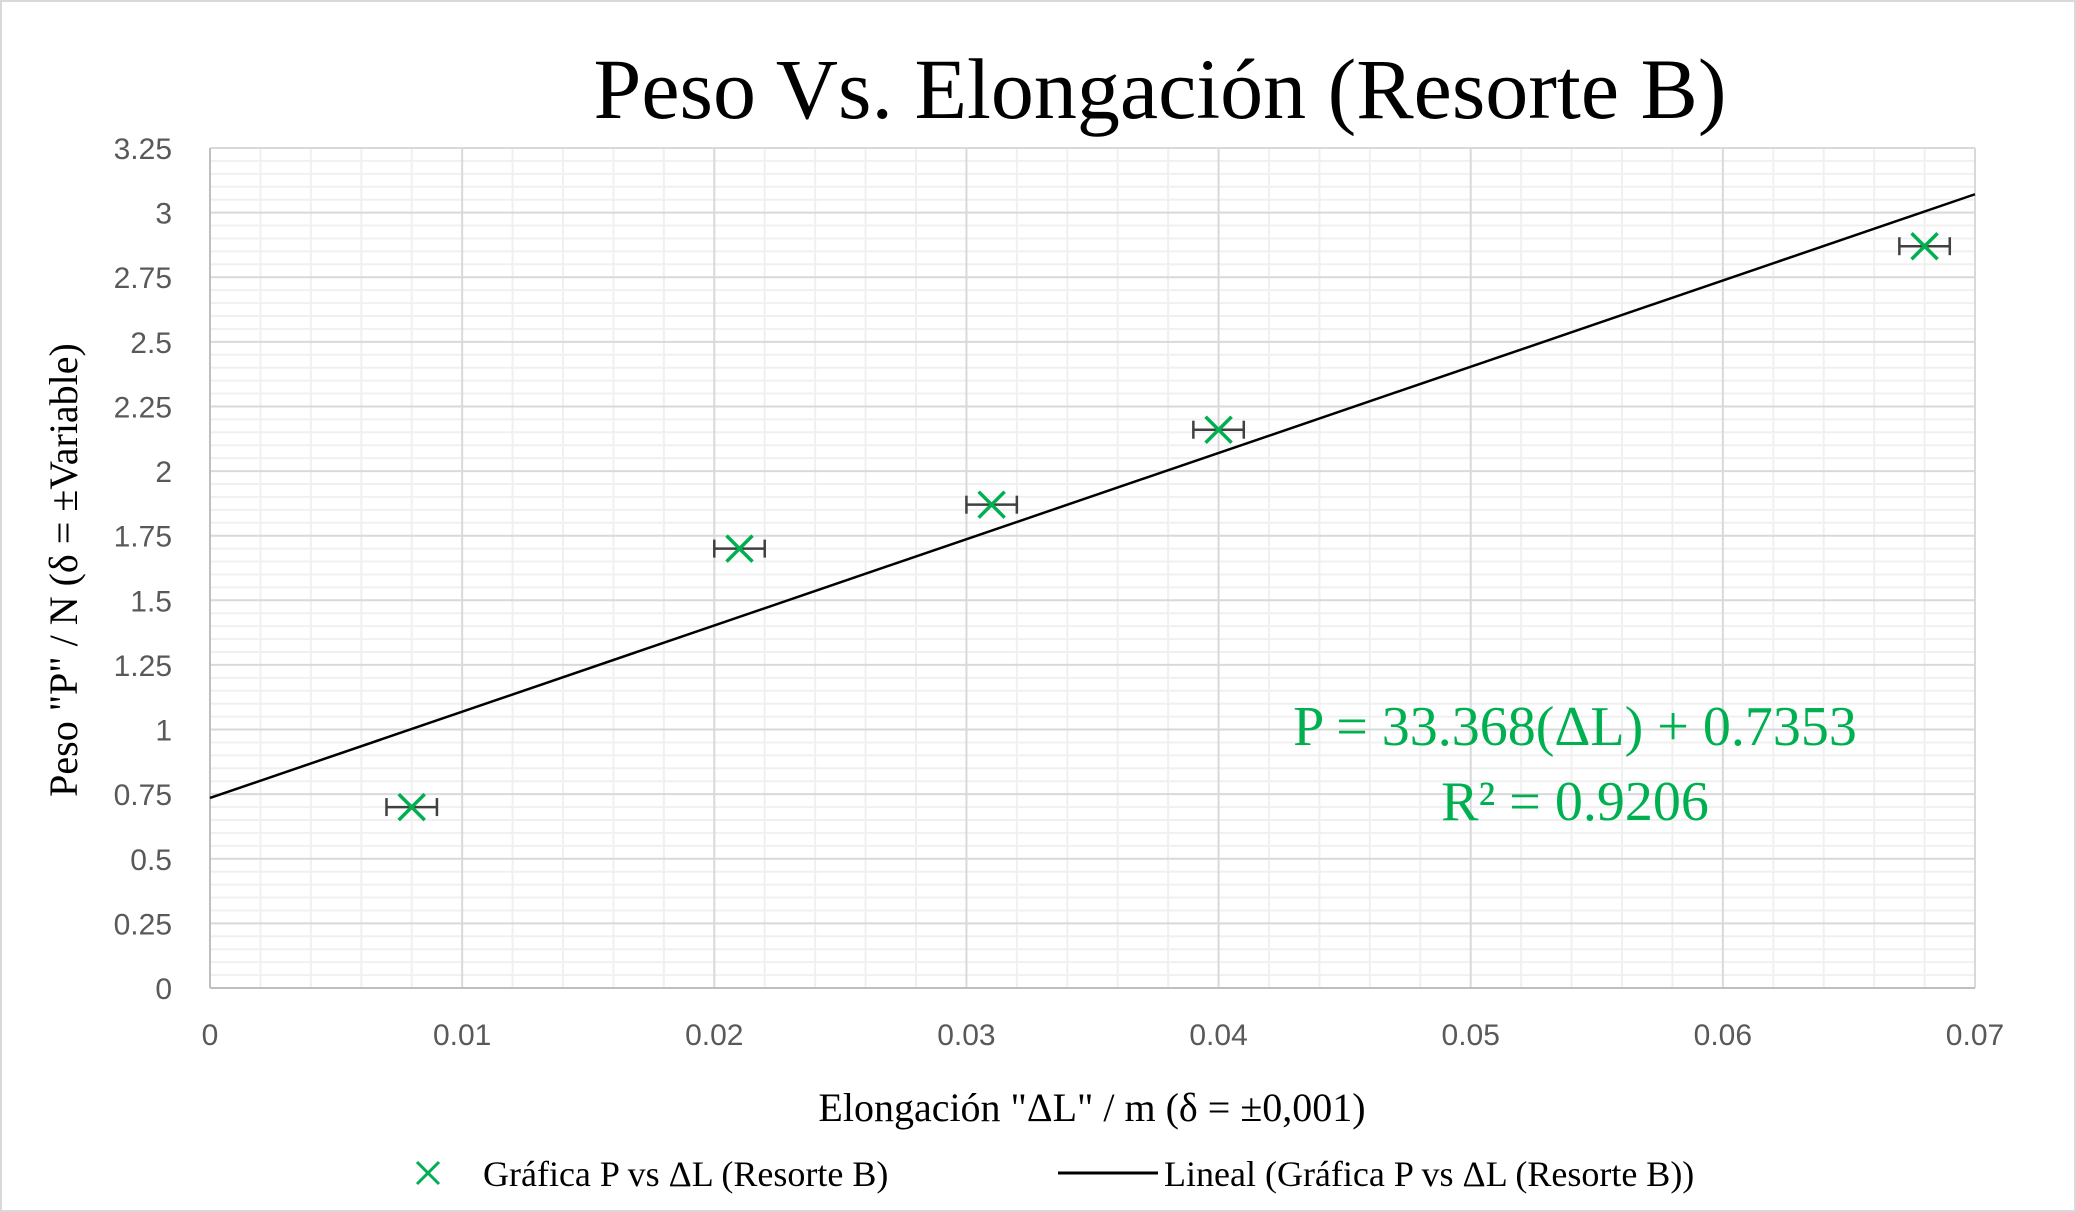 This screenshot has height=1212, width=2076. Describe the element at coordinates (143, 278) in the screenshot. I see `y-tick-label: 2.75` at that location.